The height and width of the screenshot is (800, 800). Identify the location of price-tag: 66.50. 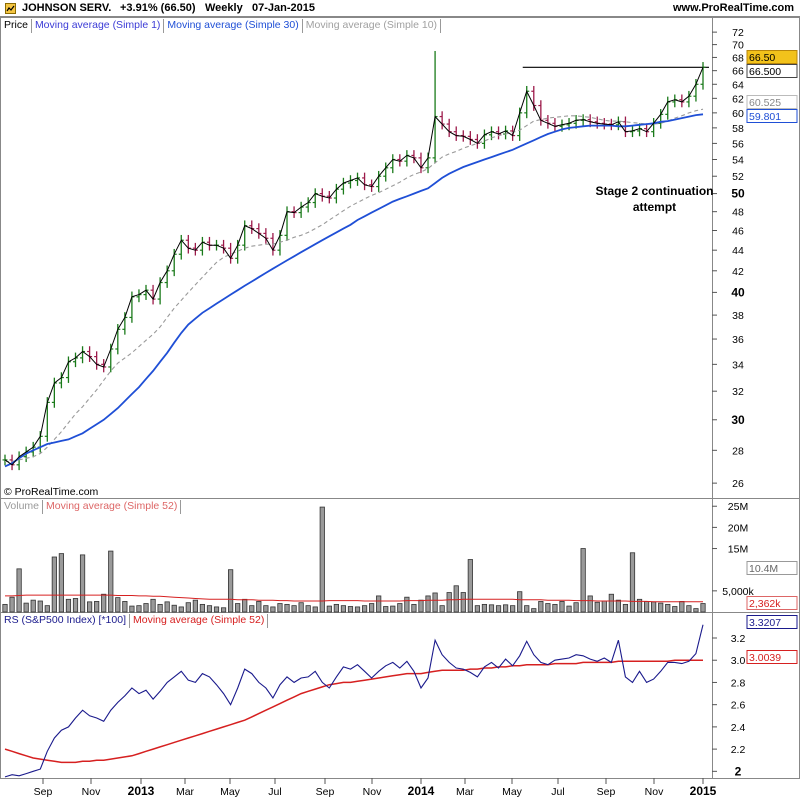
(762, 58).